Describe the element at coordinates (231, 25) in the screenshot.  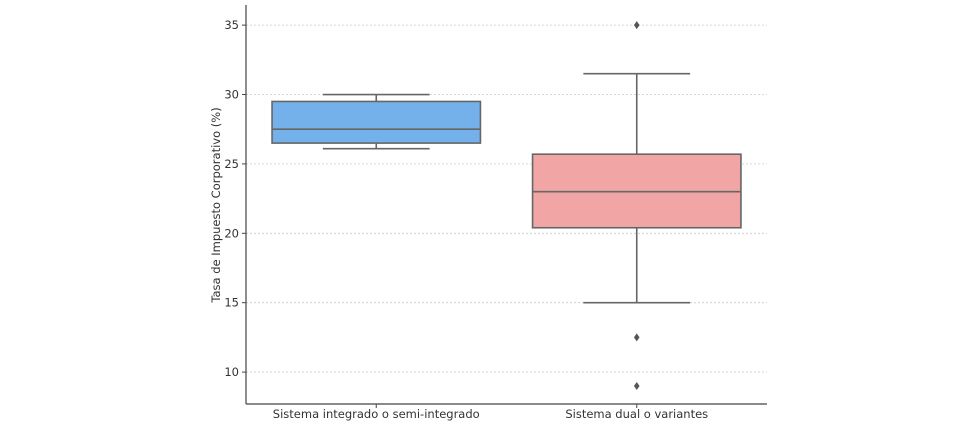
I see `y-tick-label: 35` at that location.